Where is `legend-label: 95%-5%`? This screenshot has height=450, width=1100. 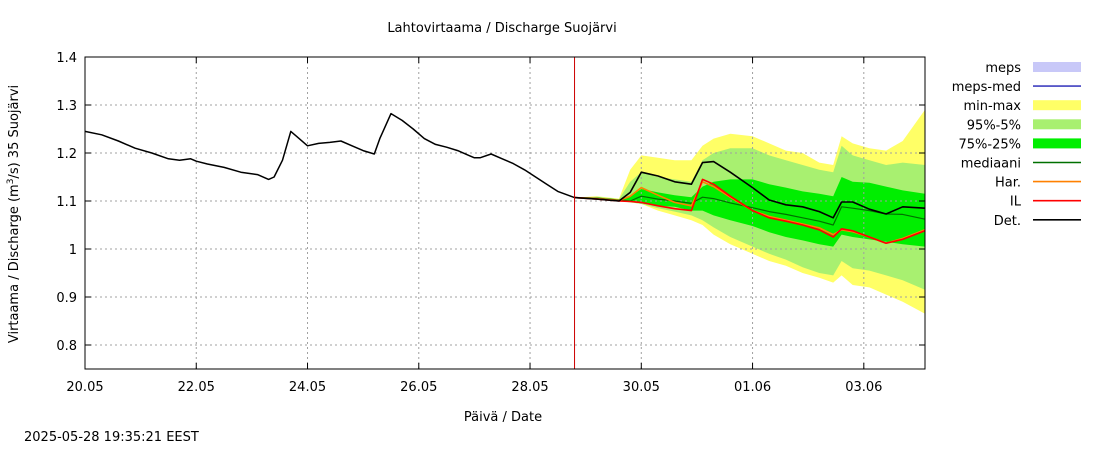 legend-label: 95%-5% is located at coordinates (994, 125).